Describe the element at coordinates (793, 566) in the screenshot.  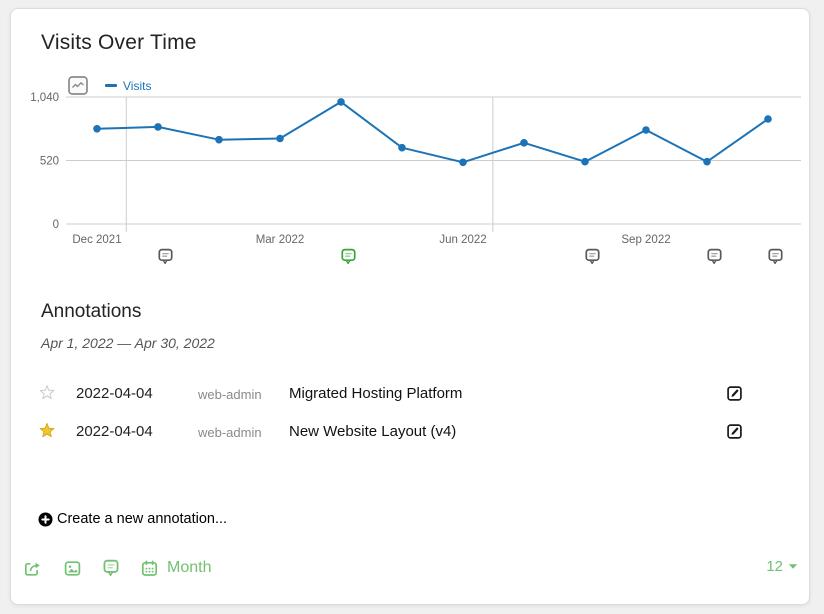
I see `chevron-down-icon` at that location.